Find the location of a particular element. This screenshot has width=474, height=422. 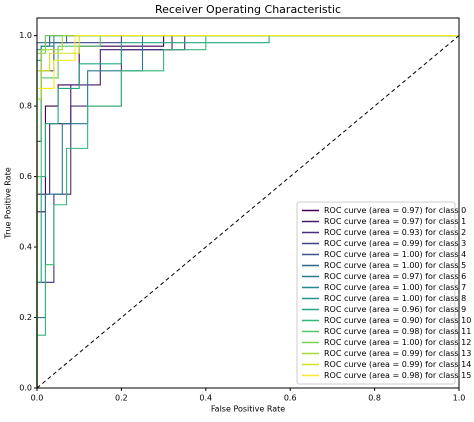

legend-label: ROC curve (area = 0.97) for class 0 is located at coordinates (395, 210).